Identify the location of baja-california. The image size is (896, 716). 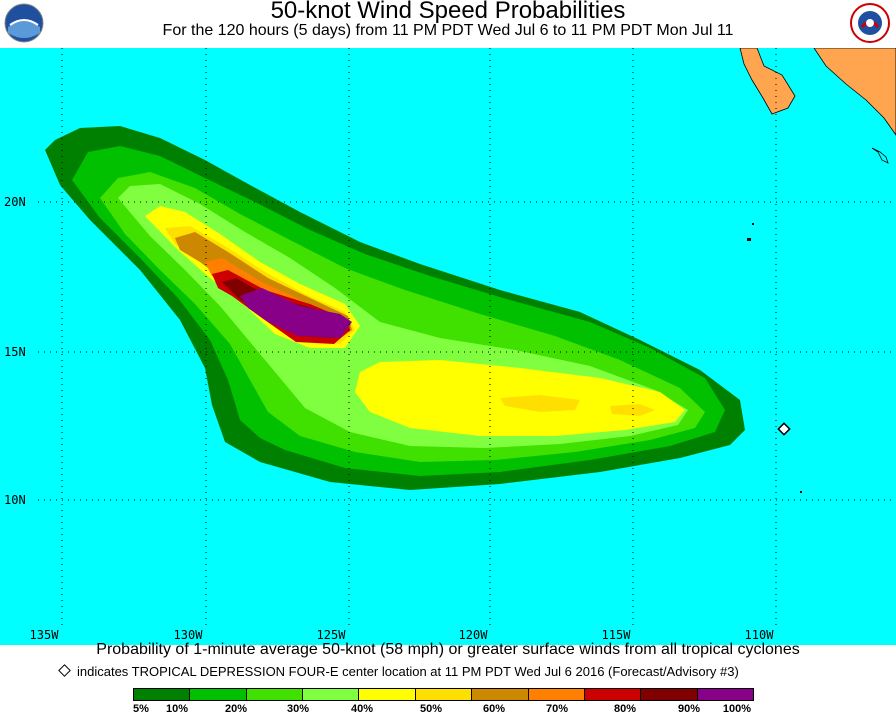
(767, 81).